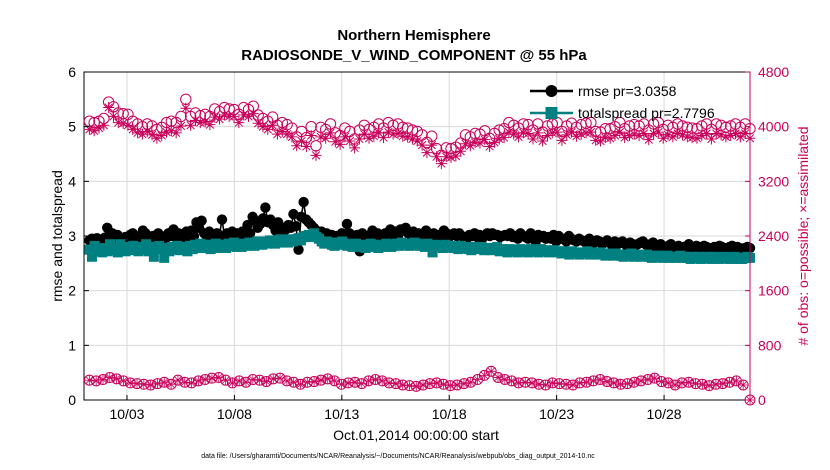 The height and width of the screenshot is (470, 830). I want to click on obs_low_possible-point-92-cross, so click(715, 384).